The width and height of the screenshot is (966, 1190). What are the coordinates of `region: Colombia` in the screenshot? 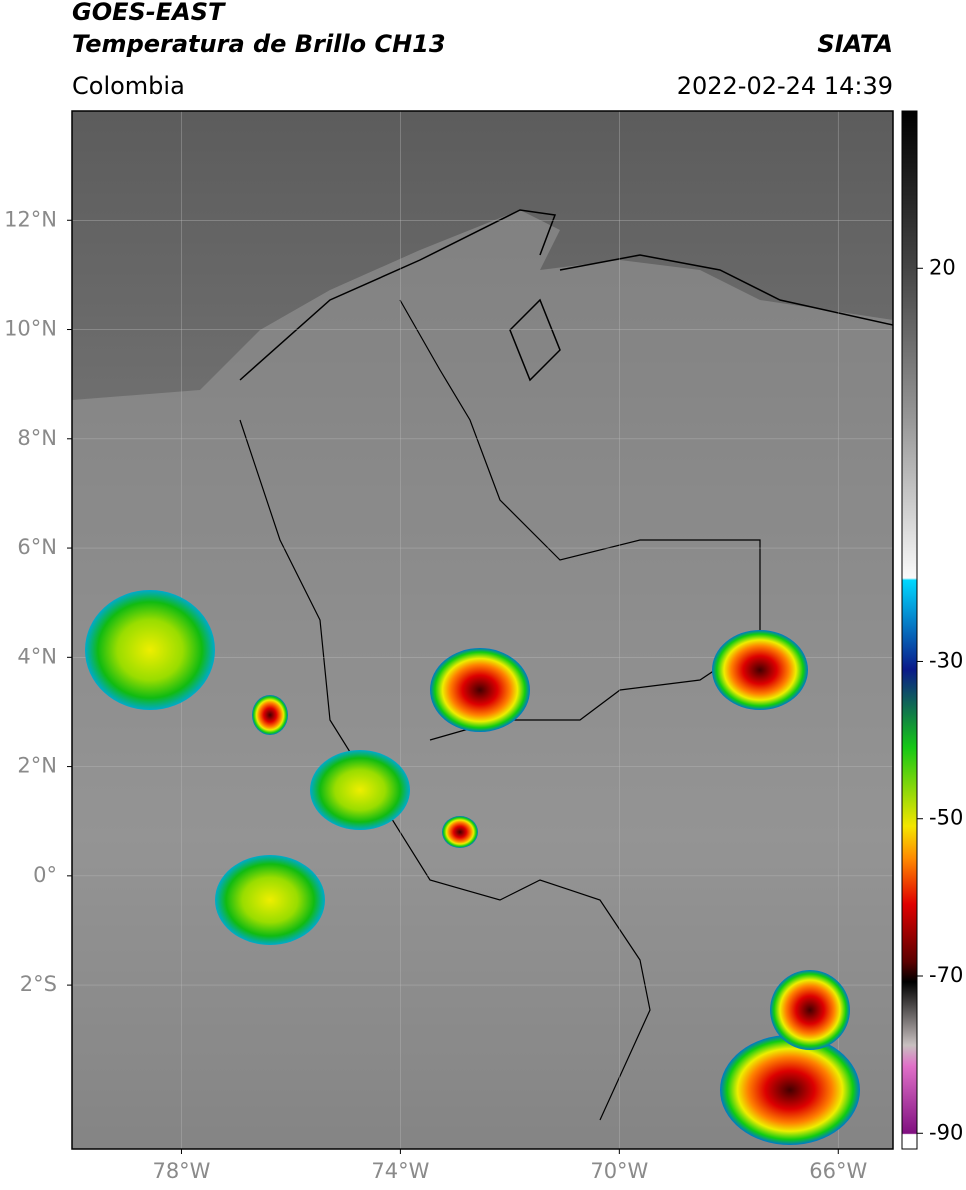 It's located at (128, 86).